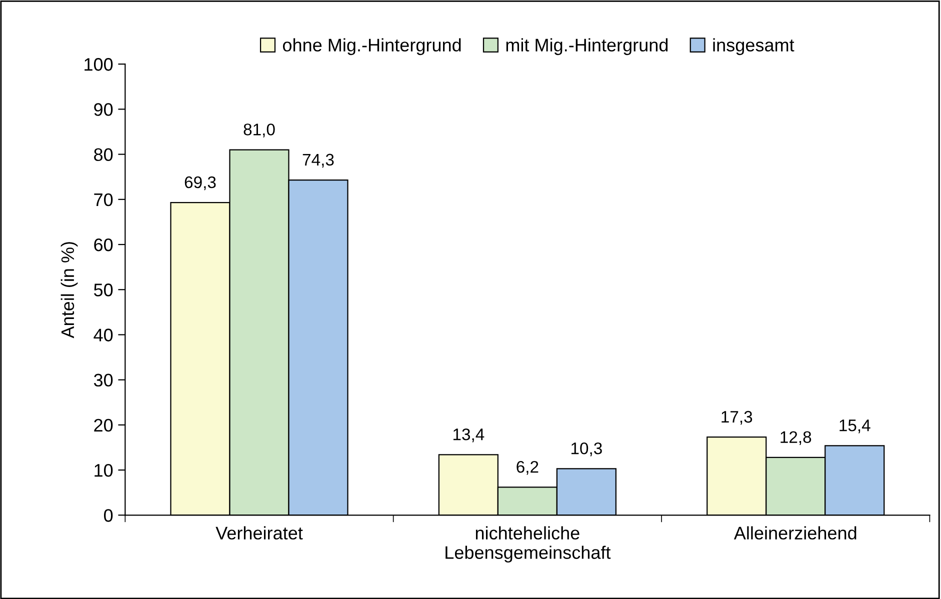 The height and width of the screenshot is (599, 941). I want to click on y-tick-label: 30, so click(103, 380).